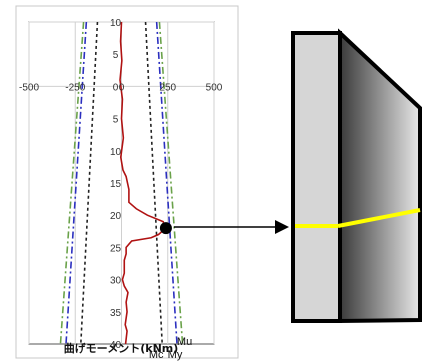 The image size is (426, 363). I want to click on series-label-mu: Mu, so click(184, 342).